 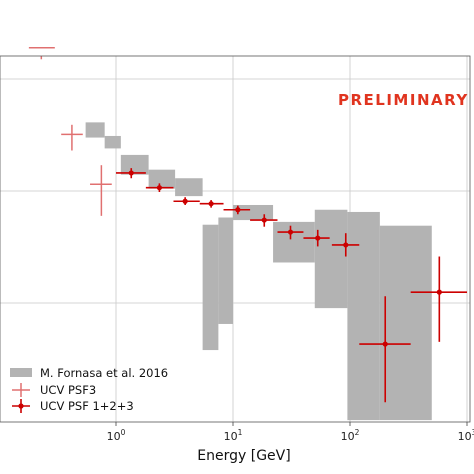 I want to click on legend-item-psf3: UCV PSF3, so click(x=54, y=390).